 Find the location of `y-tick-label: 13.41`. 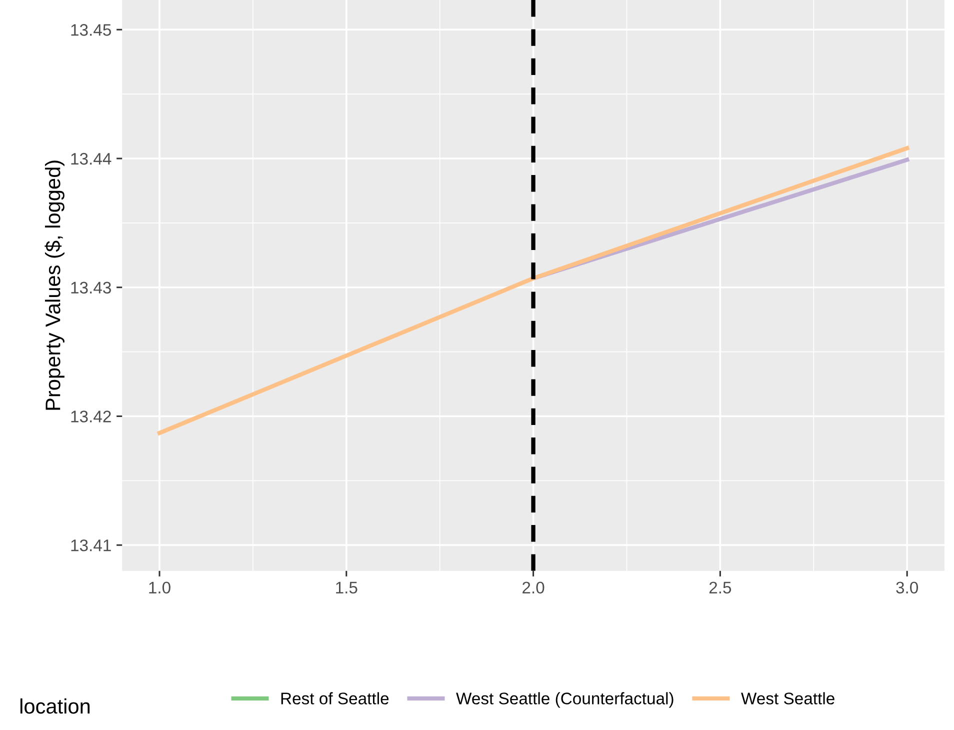

y-tick-label: 13.41 is located at coordinates (91, 545).